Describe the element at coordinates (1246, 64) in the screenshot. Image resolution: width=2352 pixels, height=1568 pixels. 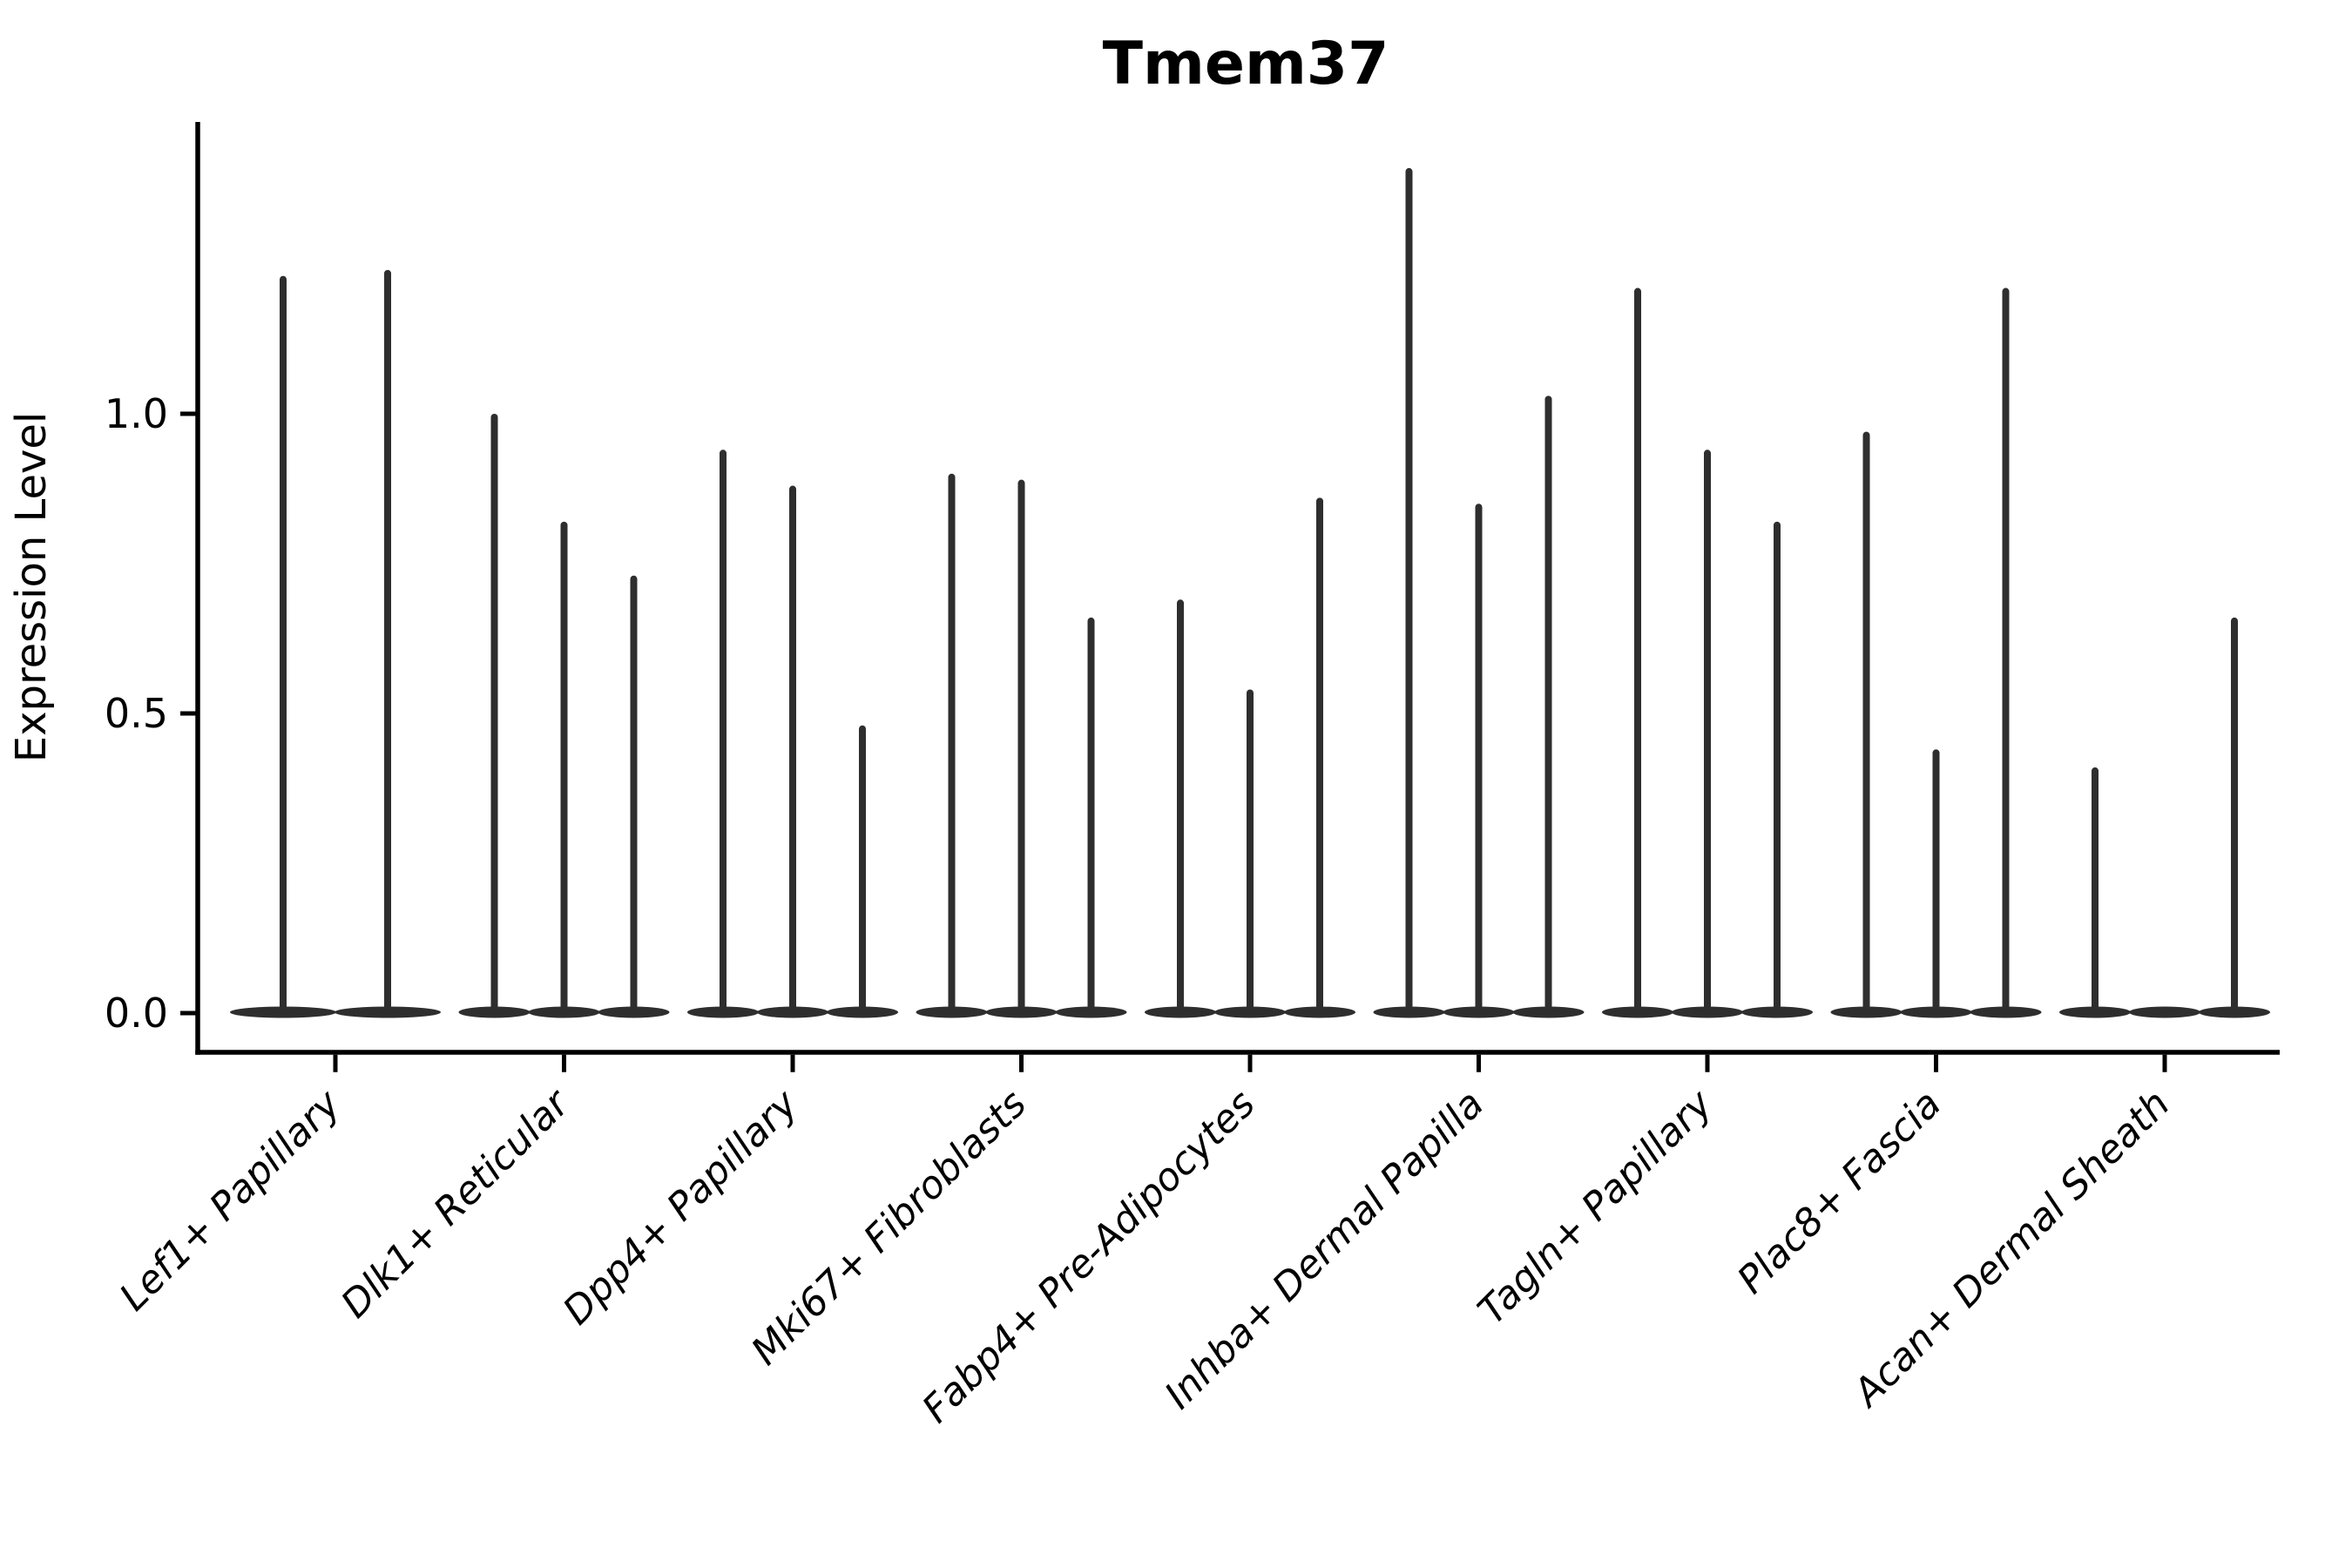
I see `chart-title: Tmem37` at that location.